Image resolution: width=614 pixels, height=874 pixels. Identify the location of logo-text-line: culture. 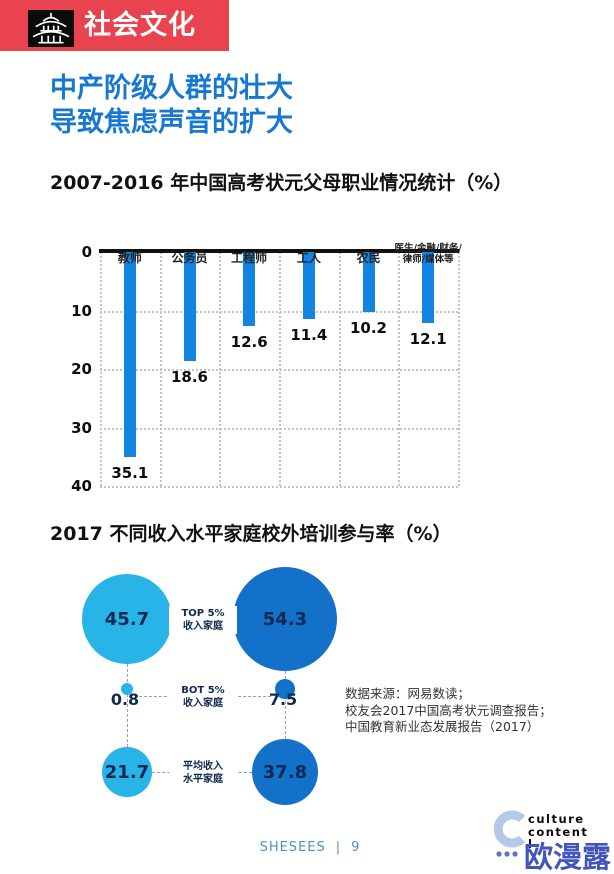
(556, 819).